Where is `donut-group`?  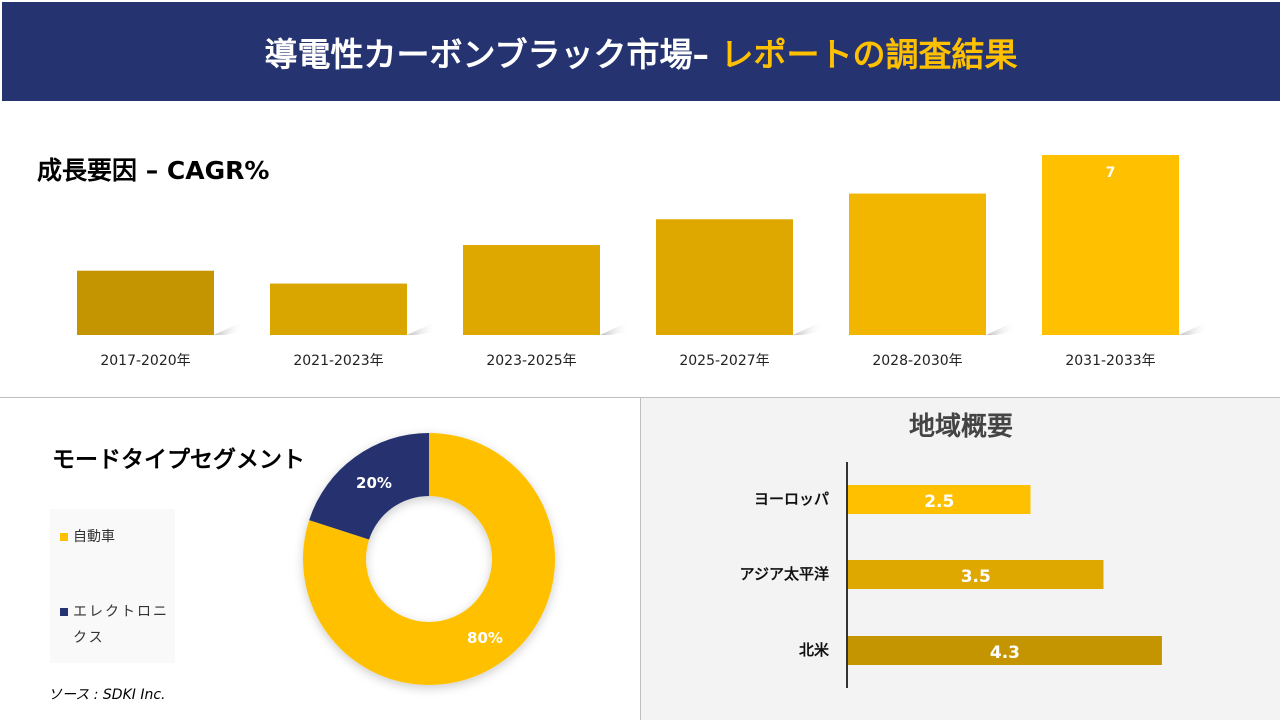
donut-group is located at coordinates (429, 559).